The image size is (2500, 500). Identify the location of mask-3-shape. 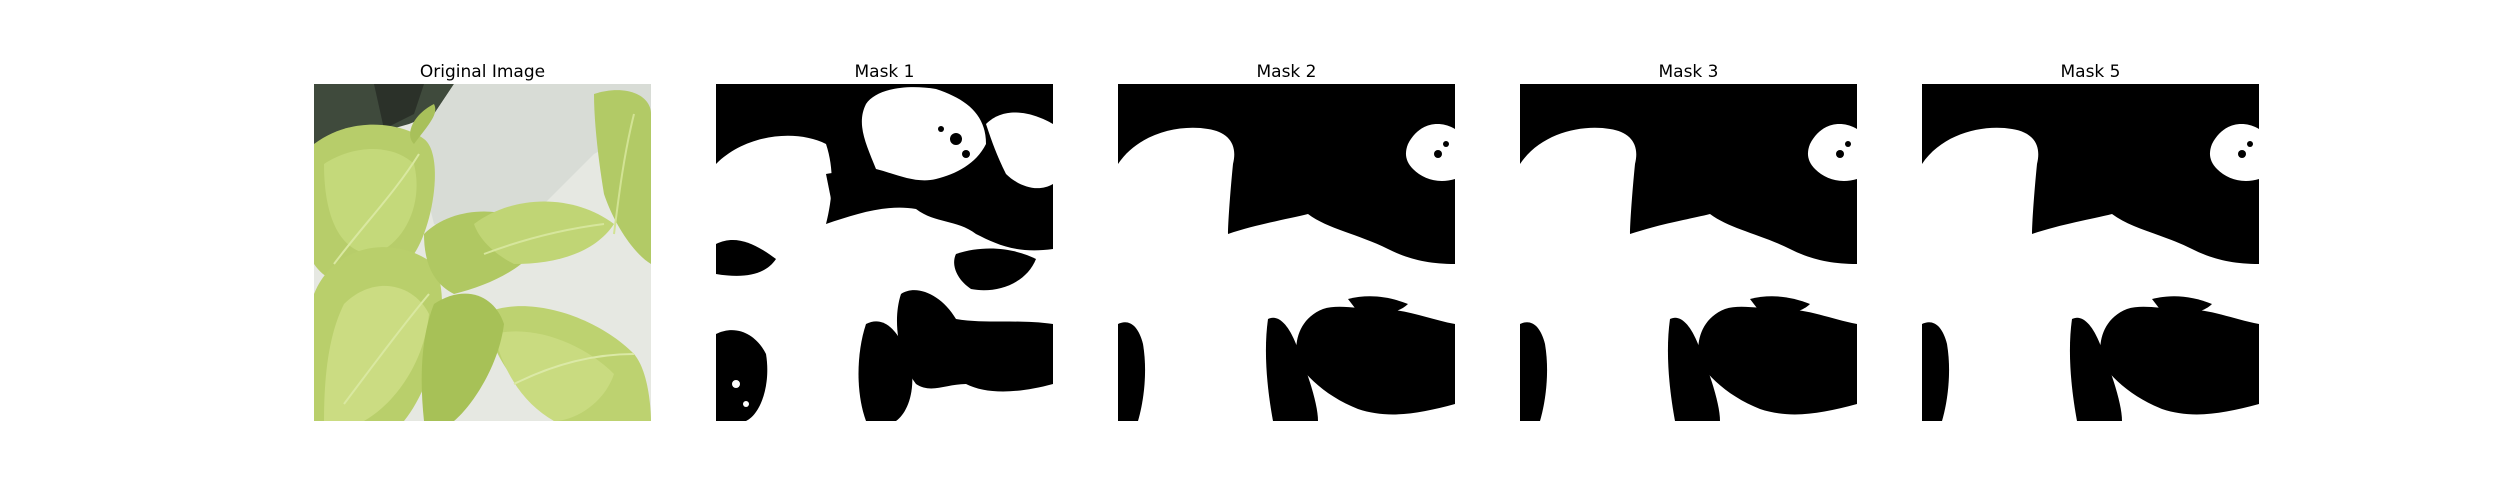
(1688, 252).